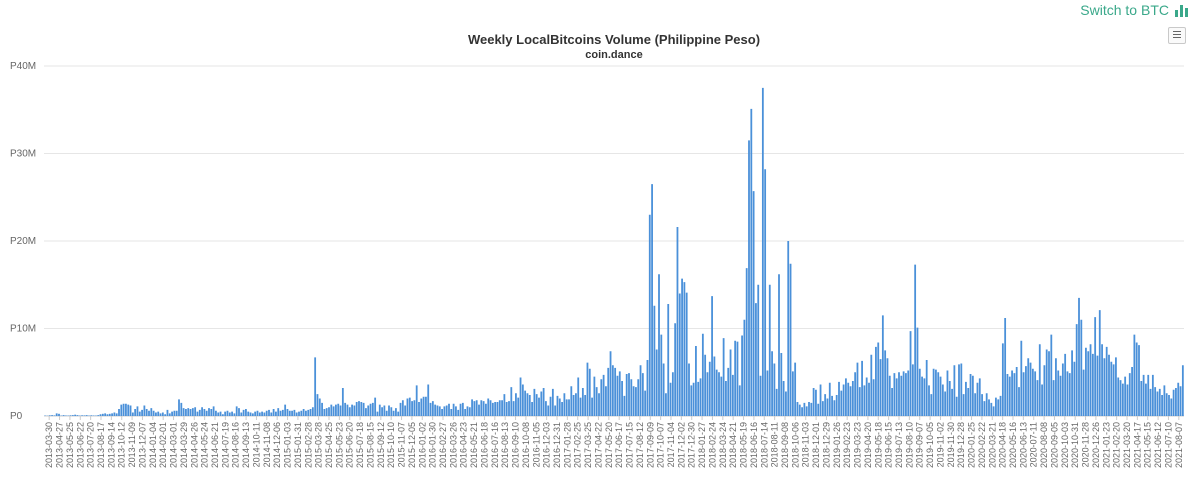  What do you see at coordinates (1134, 10) in the screenshot?
I see `switch-to-btc-link: Switch to BTC` at bounding box center [1134, 10].